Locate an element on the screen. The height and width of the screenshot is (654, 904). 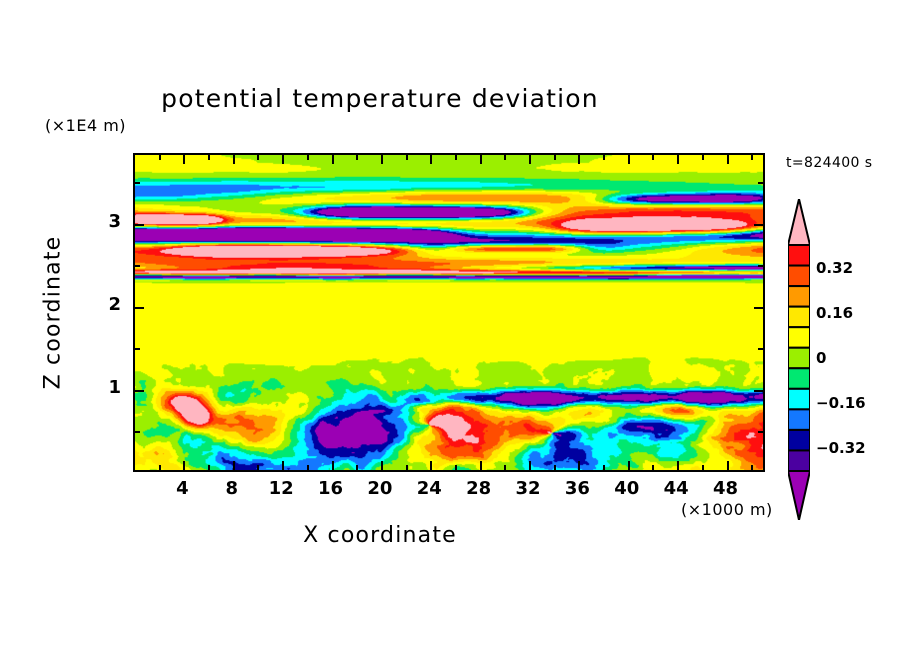
colorbar-tick-label: 0 is located at coordinates (821, 358).